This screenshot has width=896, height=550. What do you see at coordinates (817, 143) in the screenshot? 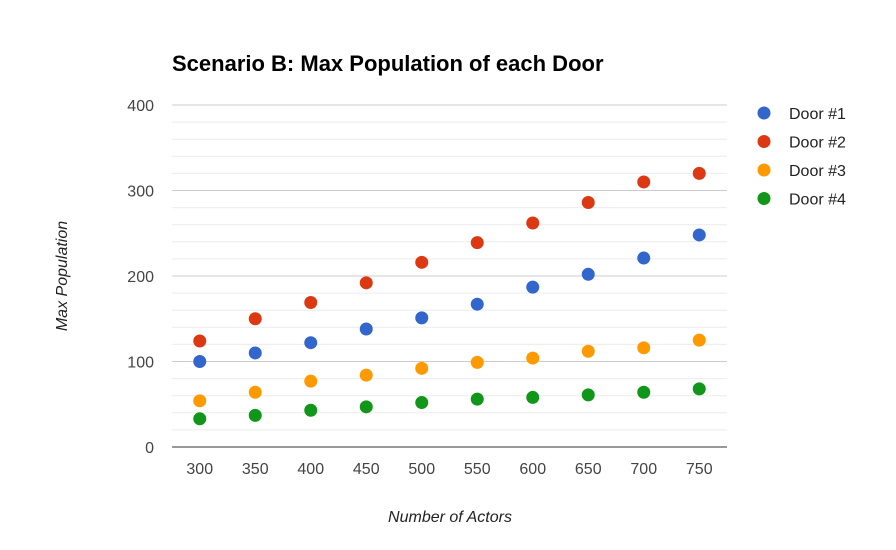
I see `legend-label: Door #2` at bounding box center [817, 143].